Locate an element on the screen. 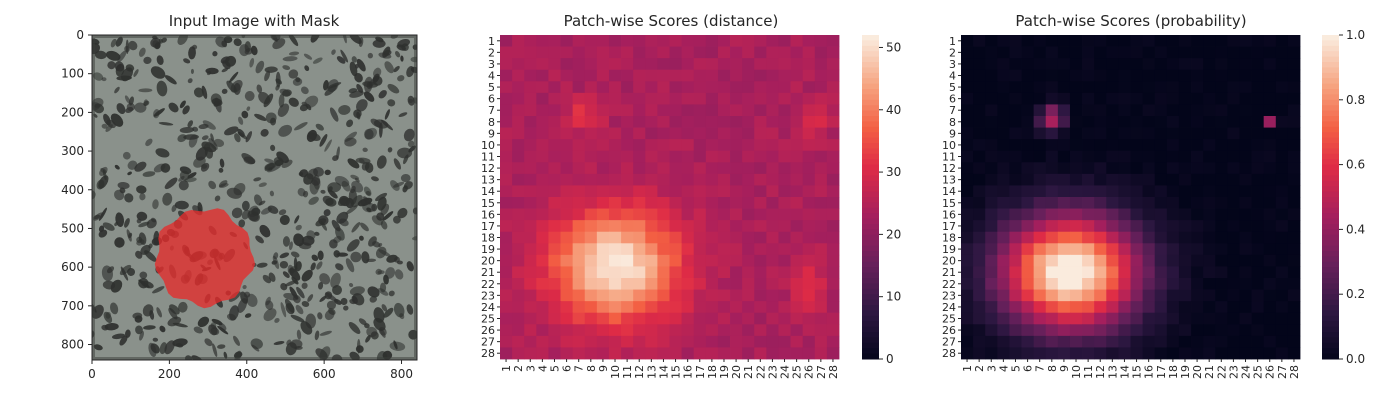 The image size is (1400, 405). col-tick-label: 13 is located at coordinates (1112, 372).